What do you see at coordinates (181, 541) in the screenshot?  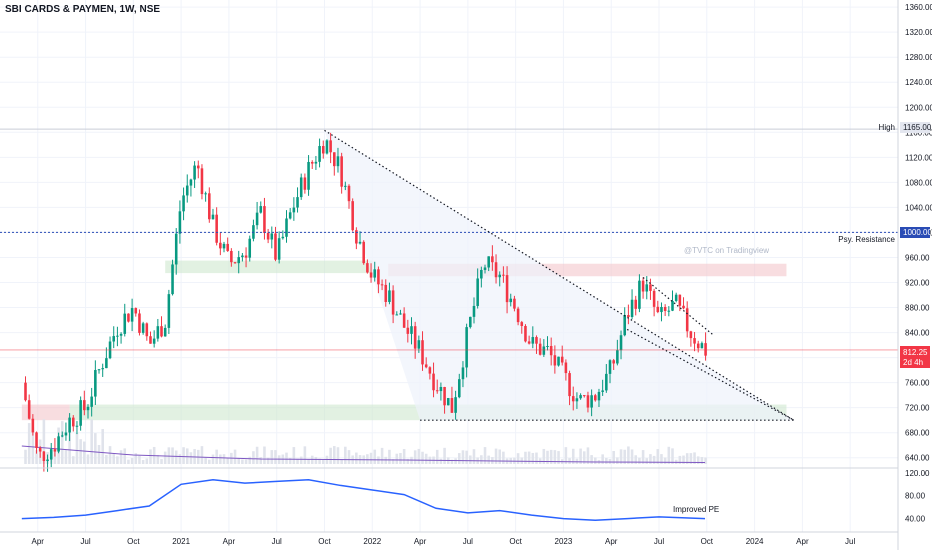 I see `time-tick-label: 2021` at bounding box center [181, 541].